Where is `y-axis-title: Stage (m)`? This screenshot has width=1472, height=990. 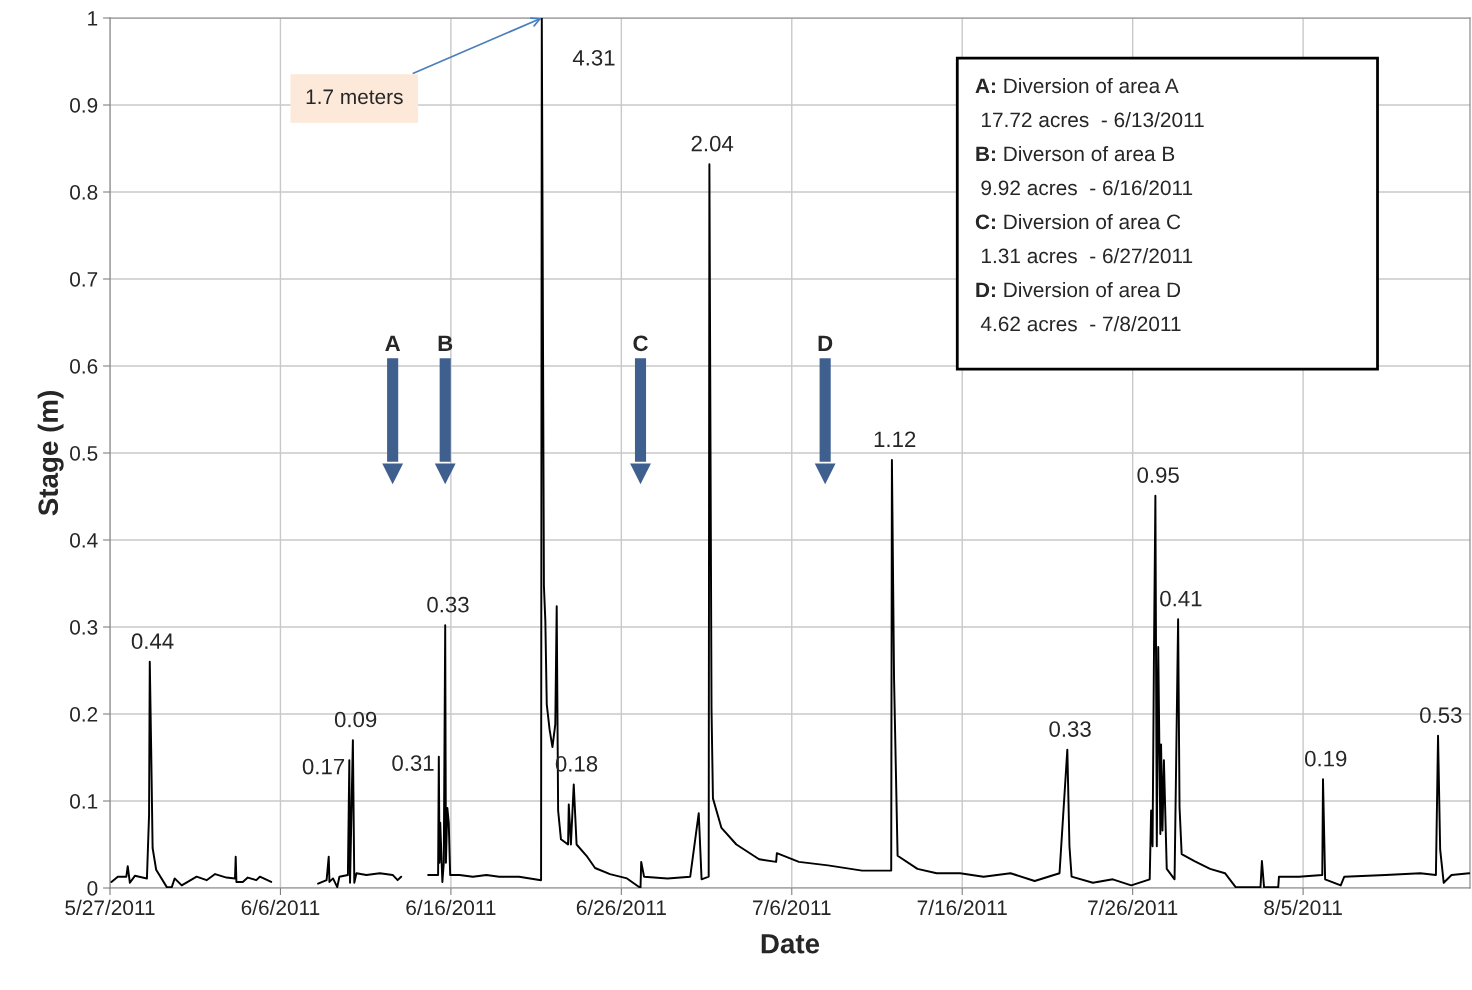 y-axis-title: Stage (m) is located at coordinates (50, 453).